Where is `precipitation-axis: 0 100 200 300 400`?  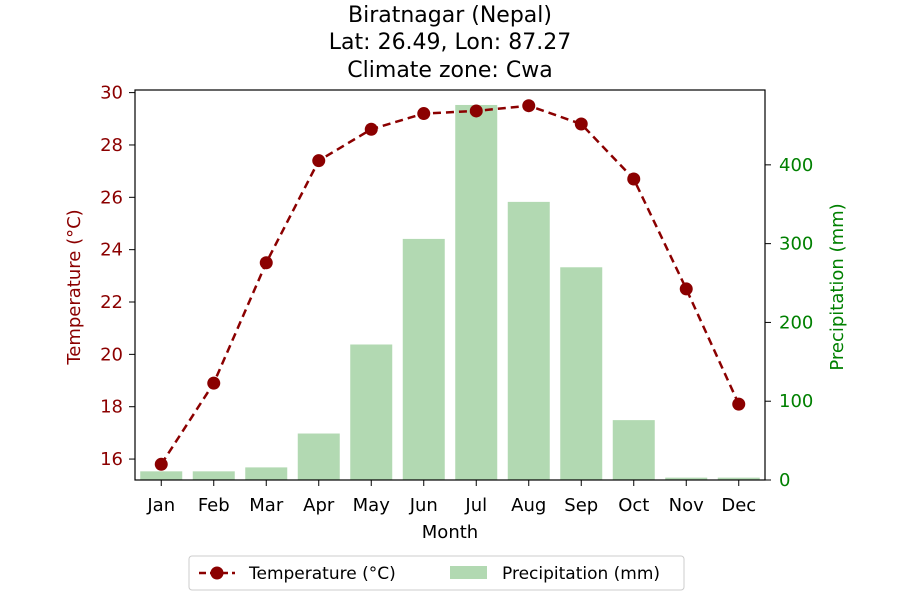
precipitation-axis: 0 100 200 300 400 is located at coordinates (789, 323).